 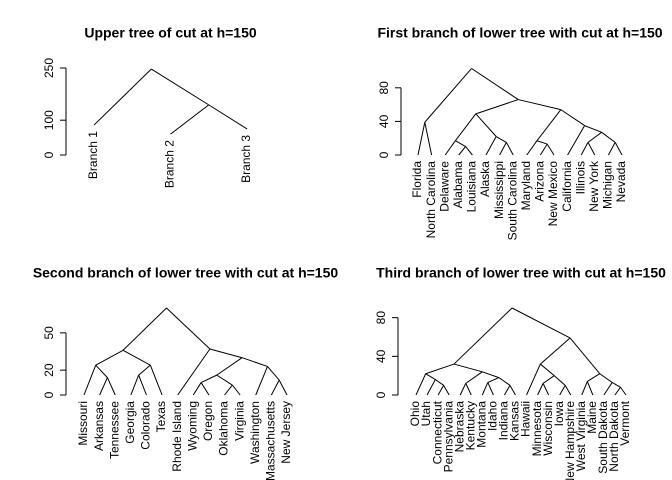 What do you see at coordinates (504, 421) in the screenshot?
I see `leaf-label: Indiana` at bounding box center [504, 421].